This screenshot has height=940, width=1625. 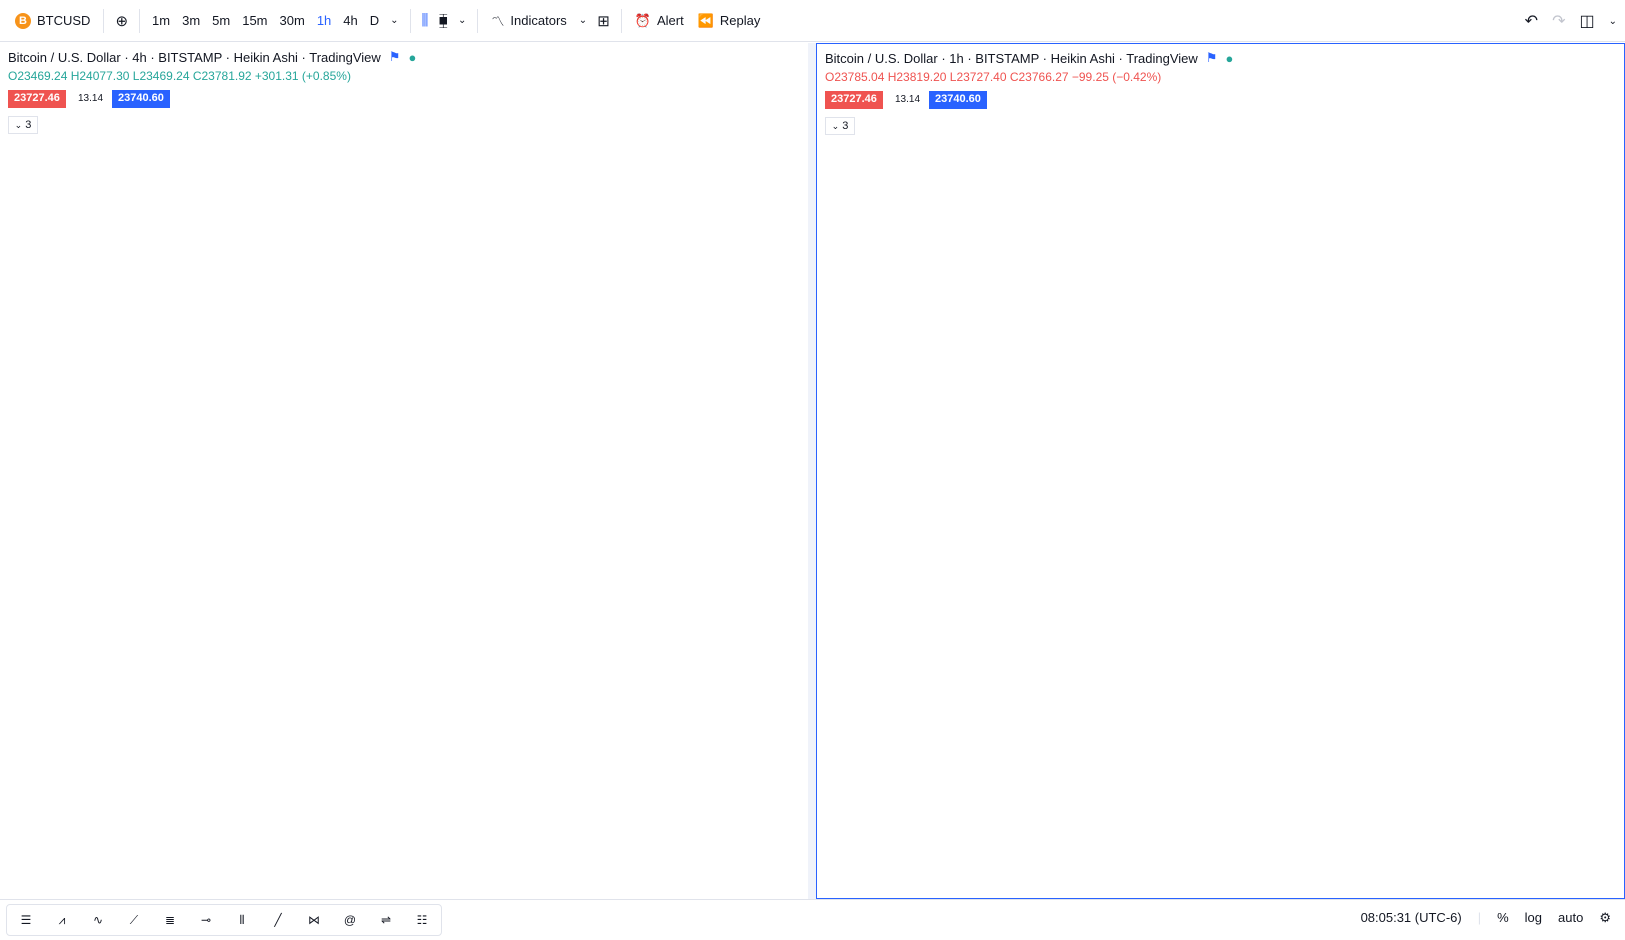 I want to click on interval-15m: 15m, so click(x=255, y=20).